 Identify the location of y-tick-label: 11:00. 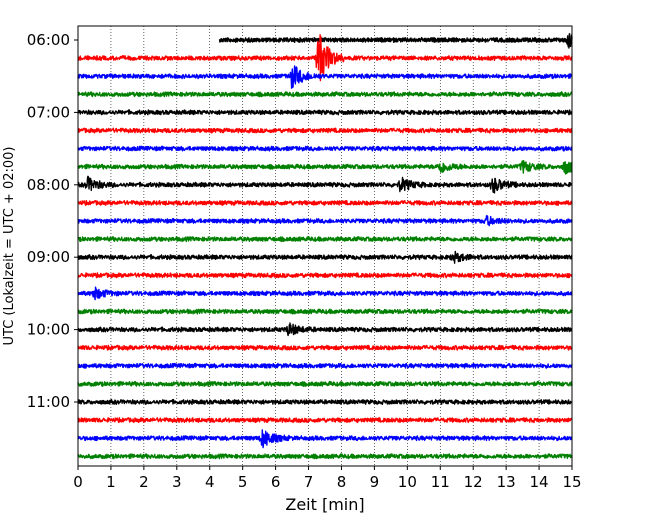
(48, 402).